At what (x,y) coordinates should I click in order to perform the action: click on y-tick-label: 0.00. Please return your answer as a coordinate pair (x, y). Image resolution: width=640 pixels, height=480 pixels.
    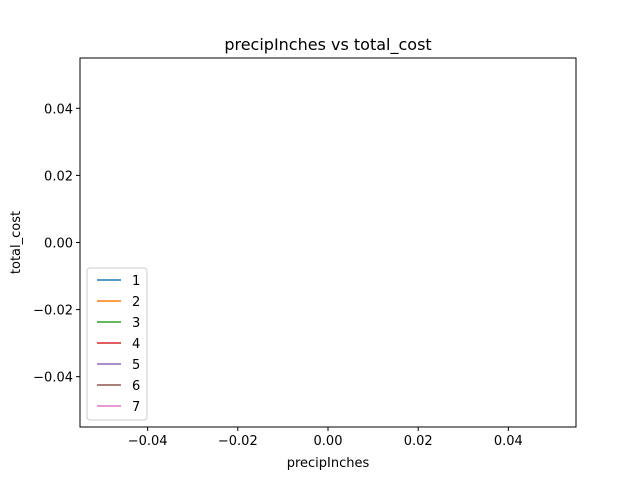
    Looking at the image, I should click on (58, 244).